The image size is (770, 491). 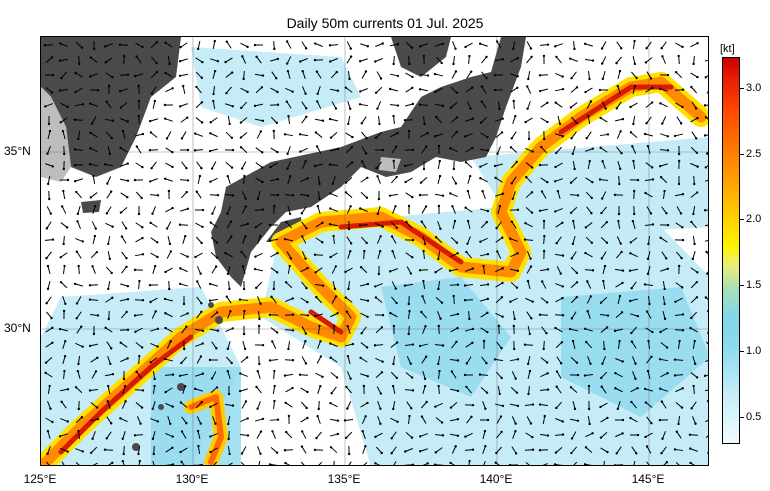 What do you see at coordinates (754, 351) in the screenshot?
I see `colorbar-tick-1-0: 1.0` at bounding box center [754, 351].